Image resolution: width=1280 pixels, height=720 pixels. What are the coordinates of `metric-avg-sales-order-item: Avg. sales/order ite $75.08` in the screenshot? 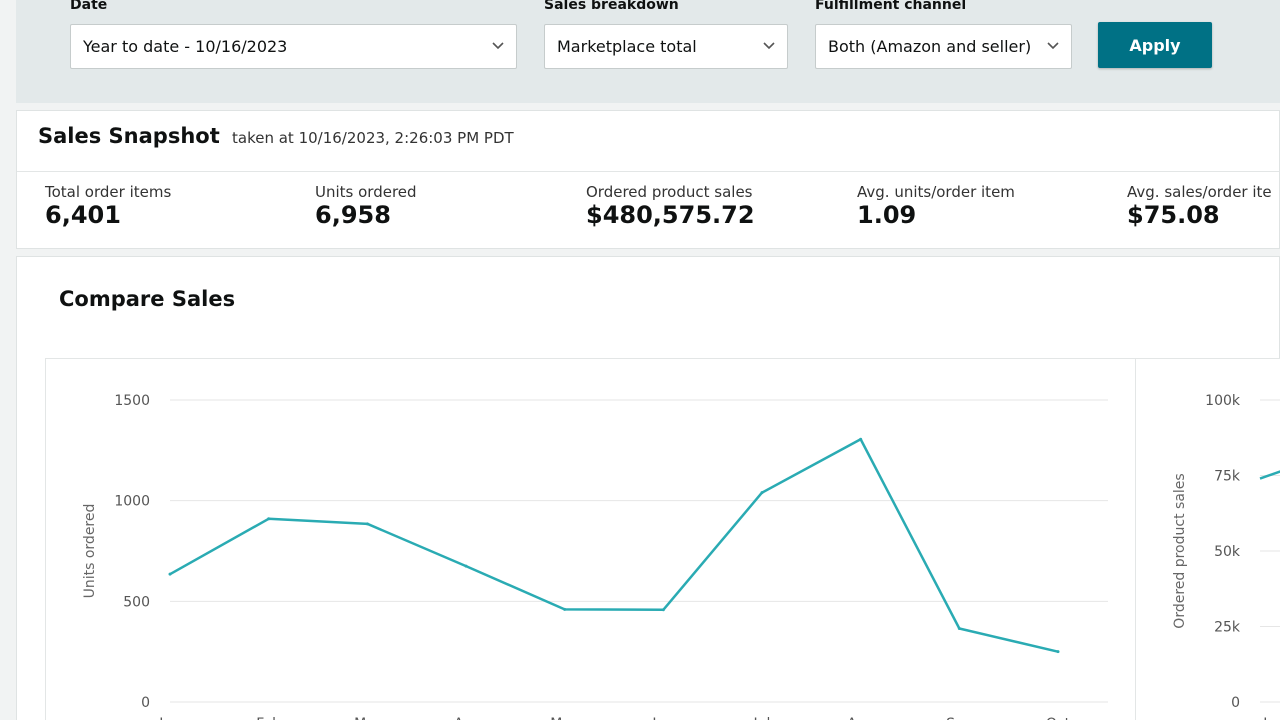 It's located at (1199, 206).